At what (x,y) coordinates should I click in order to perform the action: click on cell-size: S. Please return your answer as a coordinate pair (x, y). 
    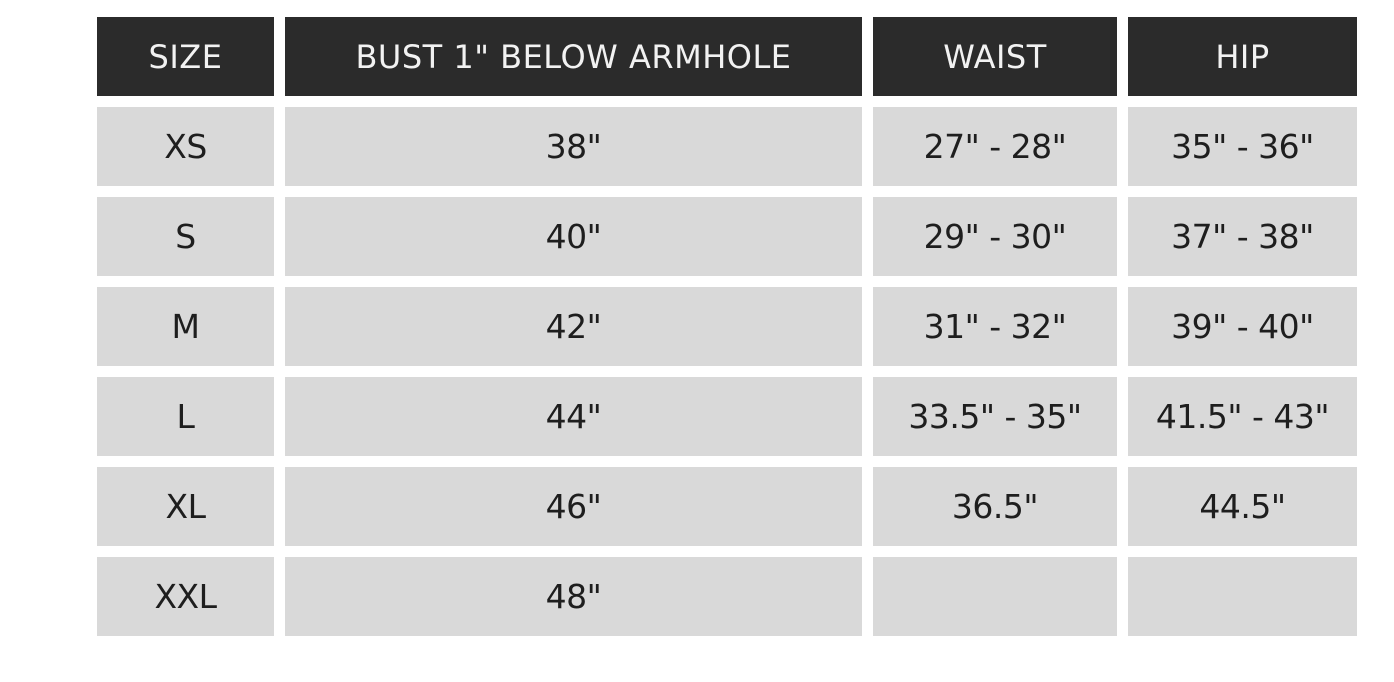
    Looking at the image, I should click on (185, 236).